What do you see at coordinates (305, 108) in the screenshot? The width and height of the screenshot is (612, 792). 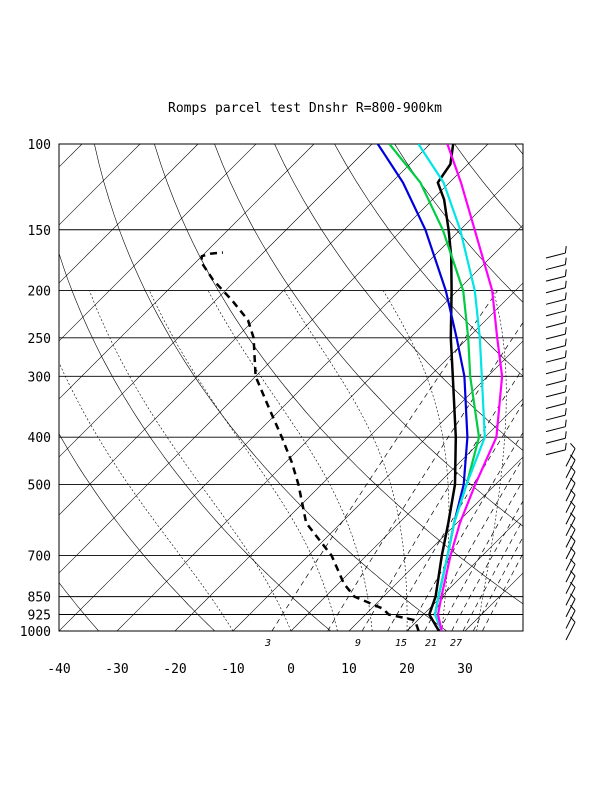 I see `chart-title: Romps parcel test Dnshr R=800-900km` at bounding box center [305, 108].